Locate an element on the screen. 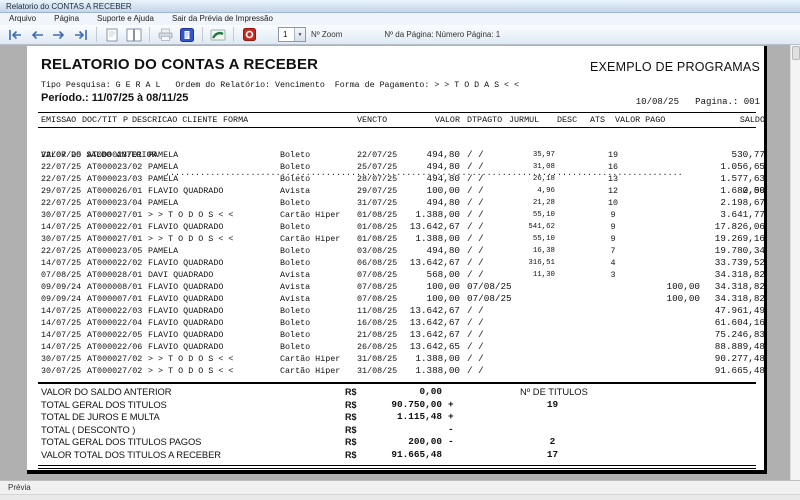 Image resolution: width=800 pixels, height=500 pixels. exit-preview-button is located at coordinates (249, 35).